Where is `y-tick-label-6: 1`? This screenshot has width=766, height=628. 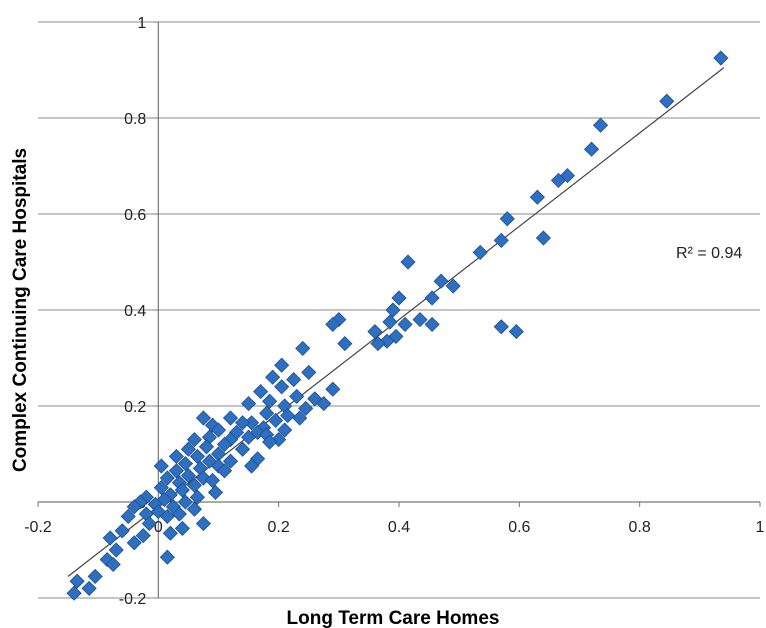 y-tick-label-6: 1 is located at coordinates (141, 23).